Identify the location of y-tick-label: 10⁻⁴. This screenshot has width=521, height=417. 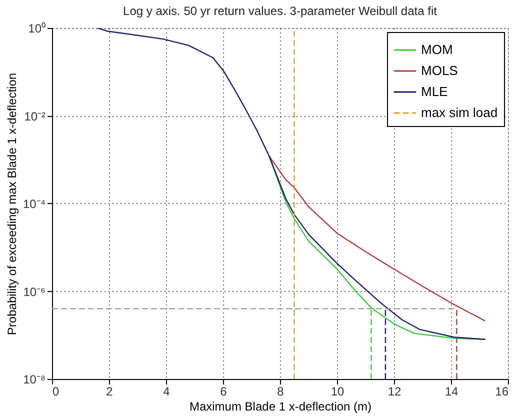
(34, 204).